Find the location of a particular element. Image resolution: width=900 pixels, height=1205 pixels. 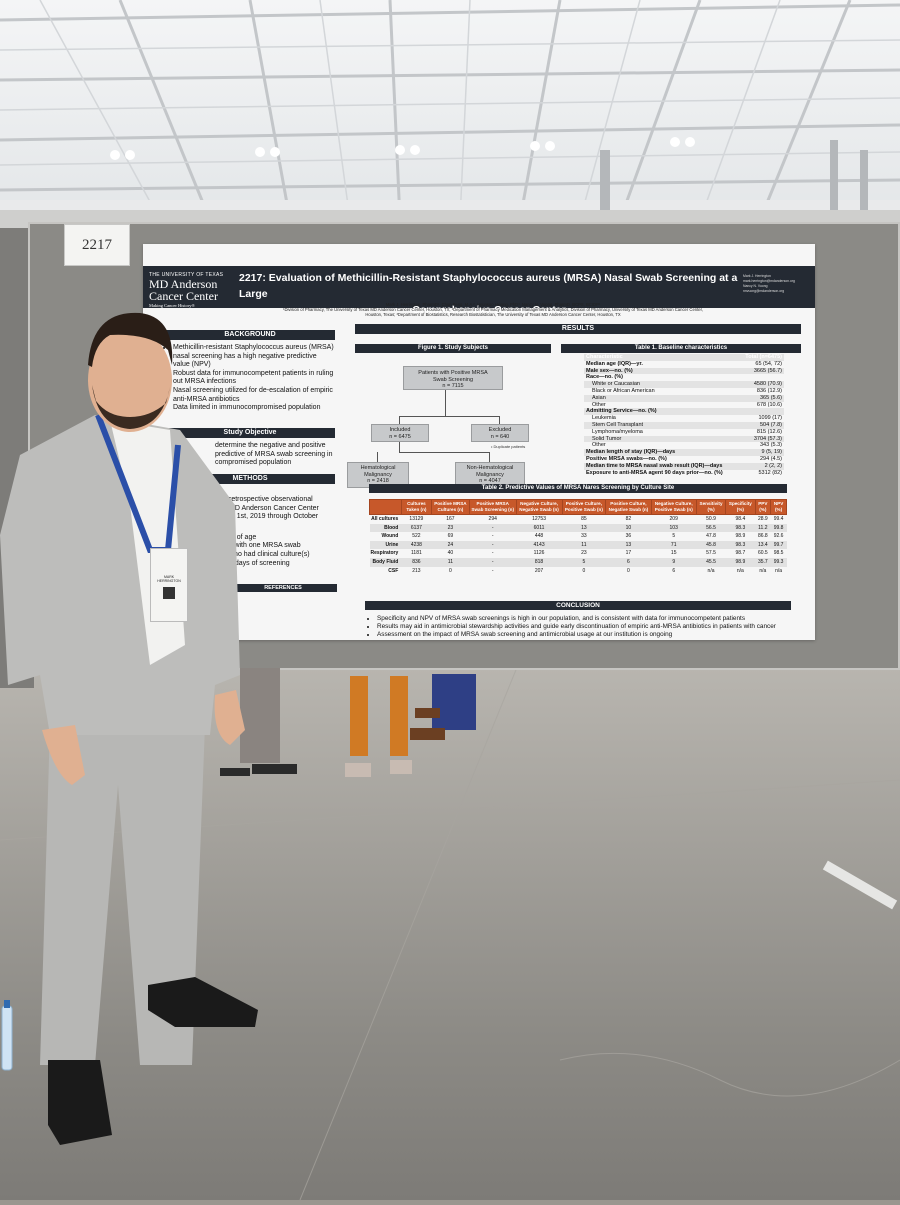

table-cell: 28.9 is located at coordinates (762, 519).